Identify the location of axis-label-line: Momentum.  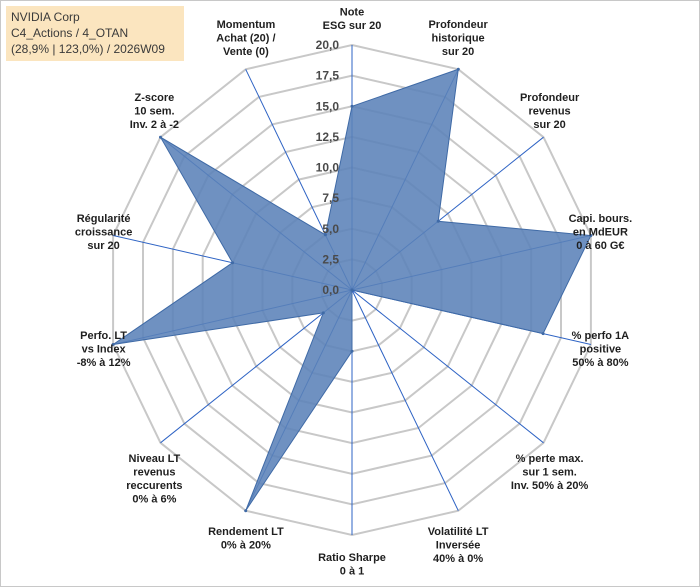
(246, 25).